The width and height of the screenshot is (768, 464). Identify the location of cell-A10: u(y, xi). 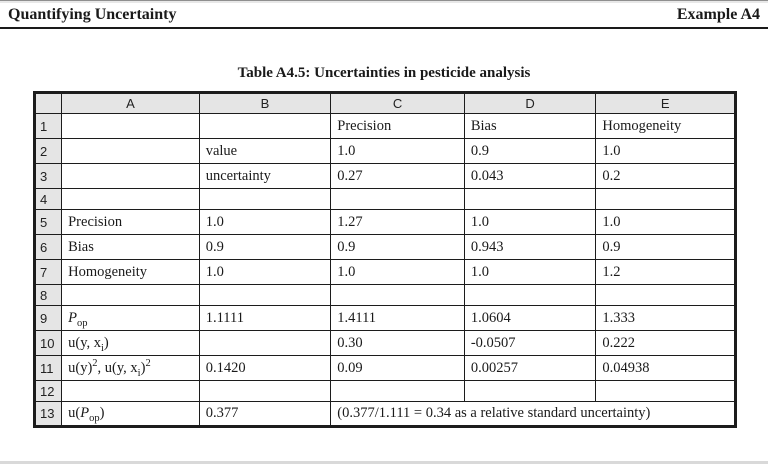
(130, 343).